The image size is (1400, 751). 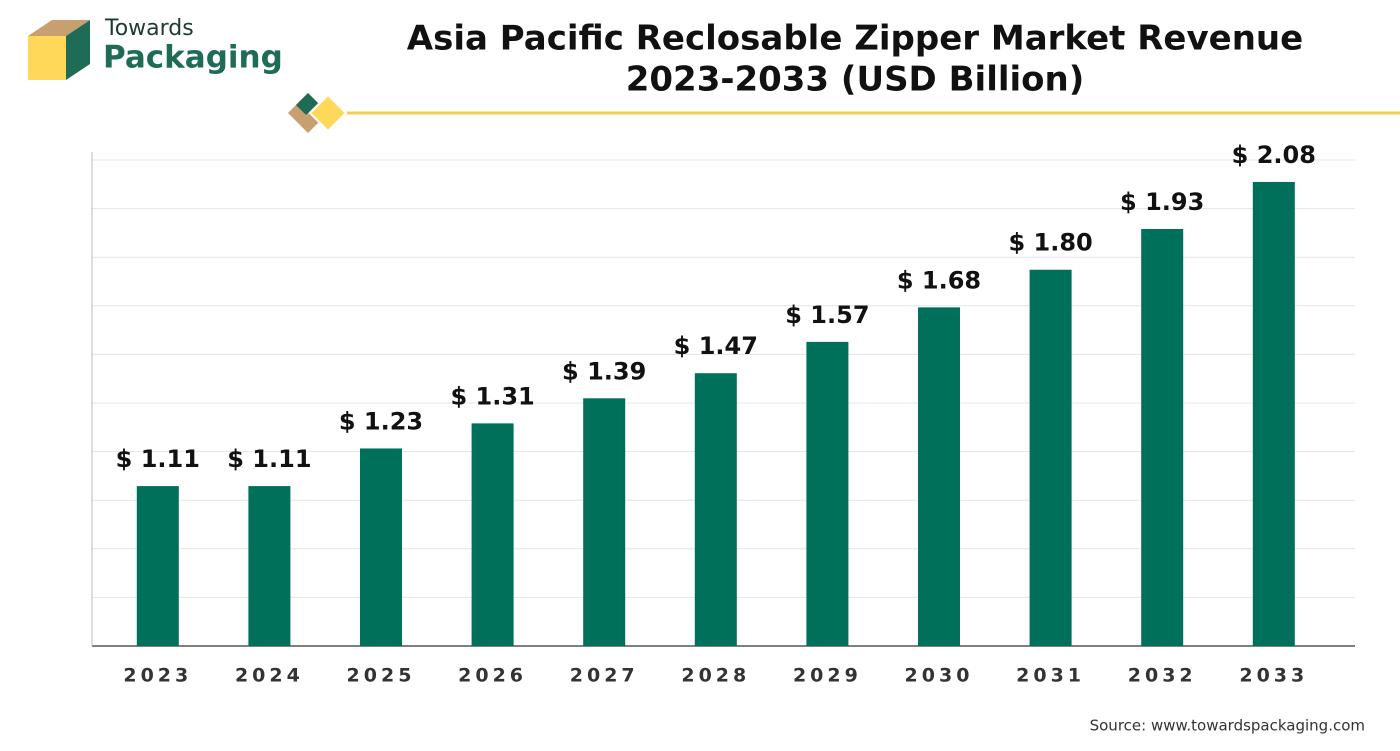 What do you see at coordinates (1227, 726) in the screenshot?
I see `source: Source: www.towardspackaging.com` at bounding box center [1227, 726].